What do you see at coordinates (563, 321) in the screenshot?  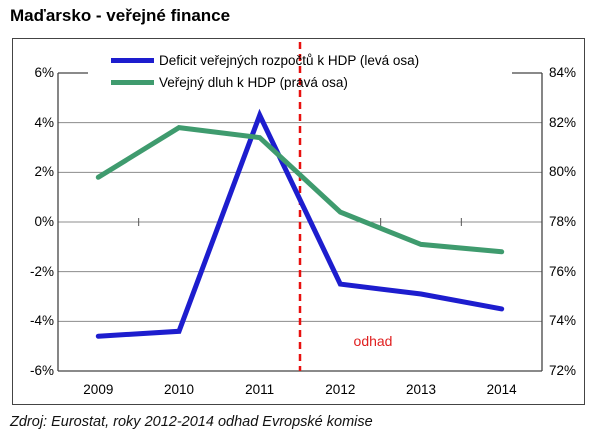 I see `right-axis-tick-label: 74%` at bounding box center [563, 321].